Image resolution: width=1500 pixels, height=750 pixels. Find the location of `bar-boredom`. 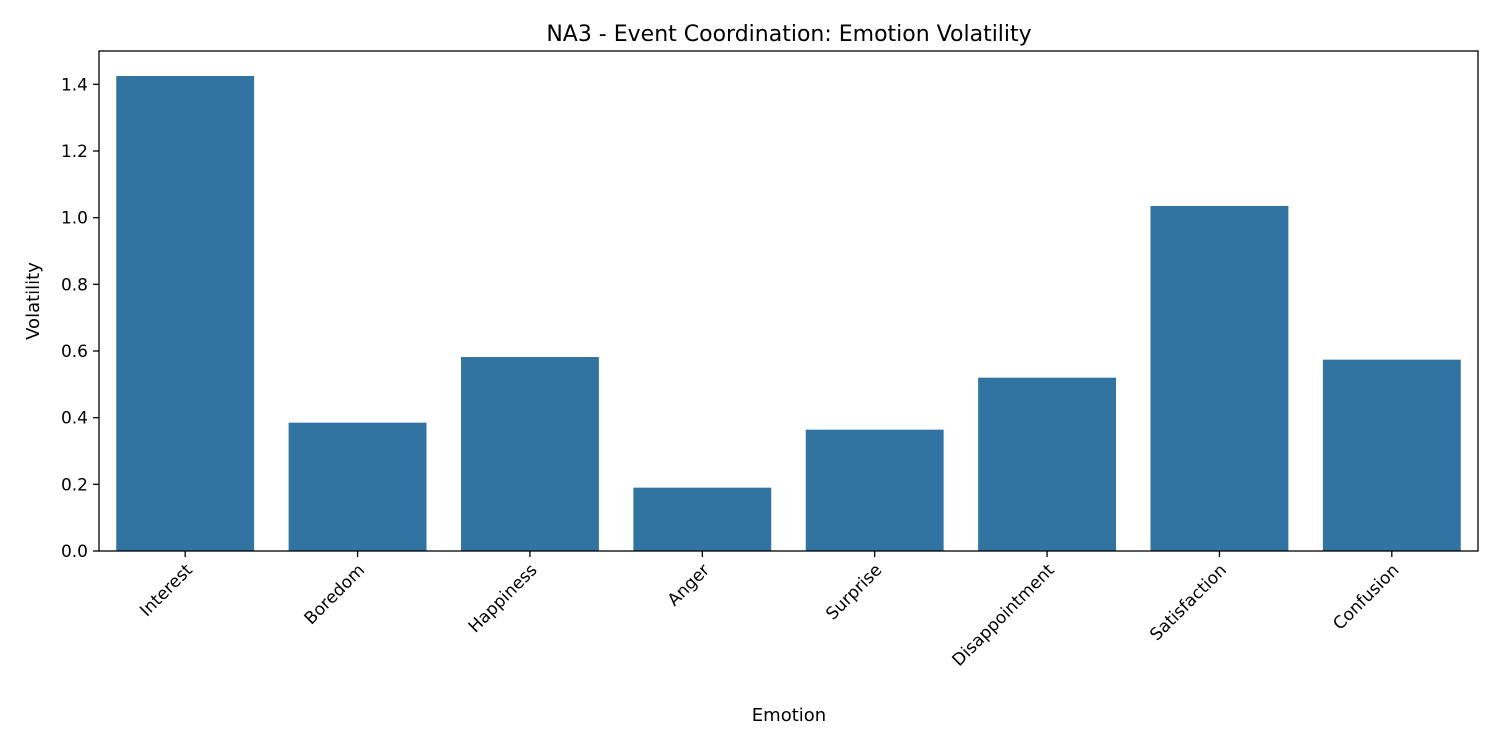

bar-boredom is located at coordinates (357, 486).